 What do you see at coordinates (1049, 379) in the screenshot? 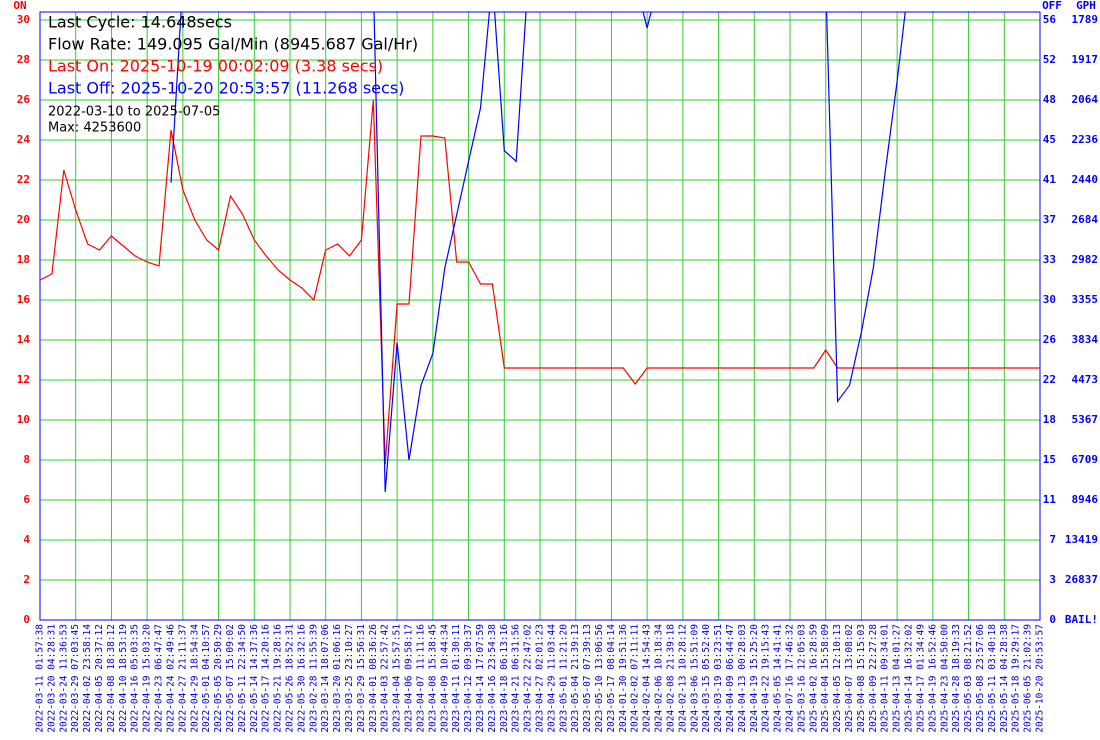
I see `y2-tick-label: 22` at bounding box center [1049, 379].